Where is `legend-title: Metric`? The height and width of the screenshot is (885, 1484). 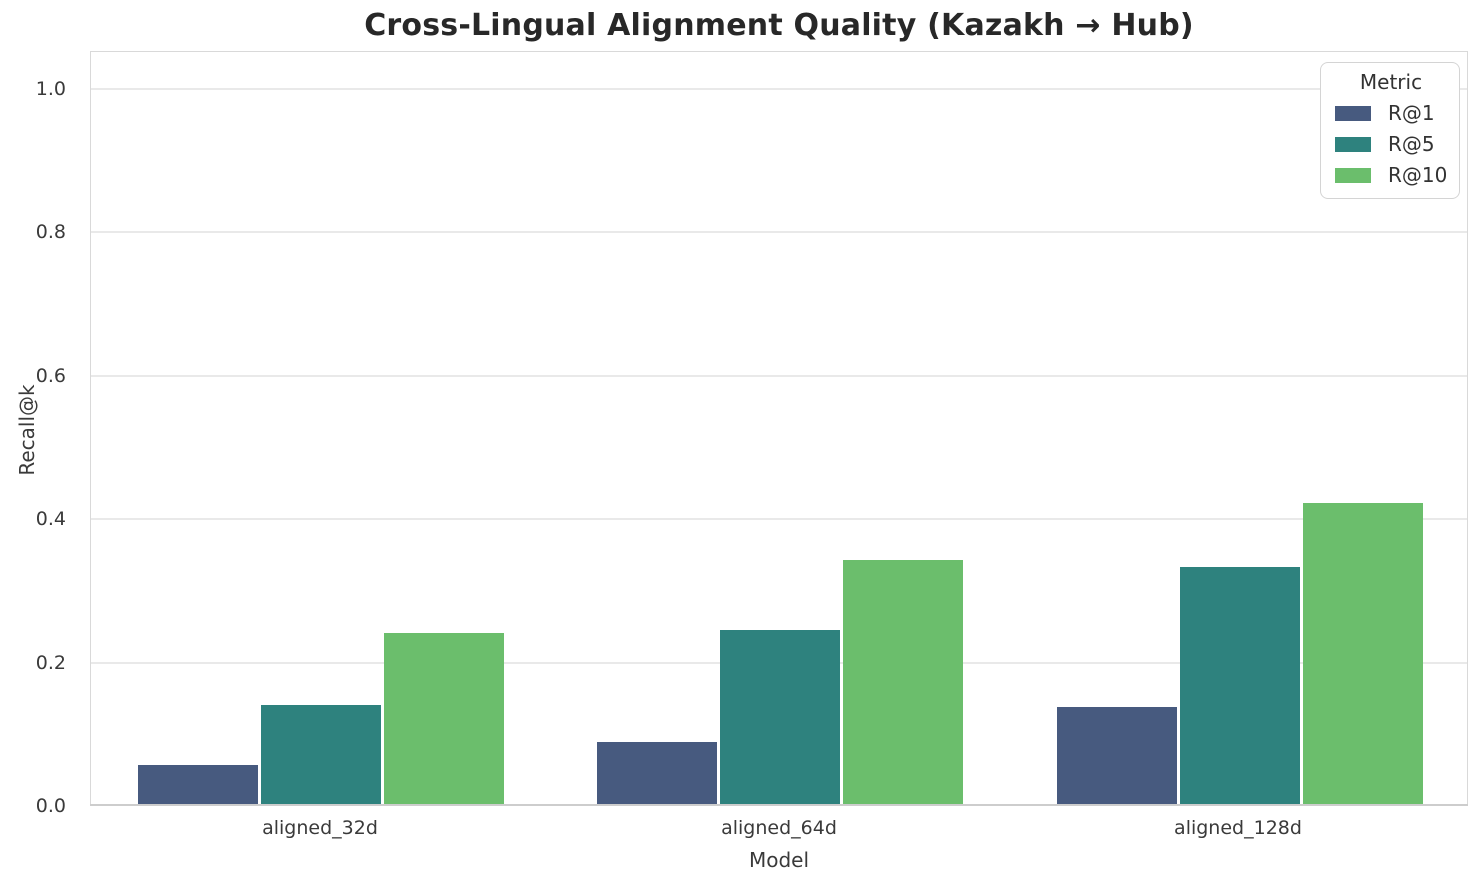 legend-title: Metric is located at coordinates (1391, 82).